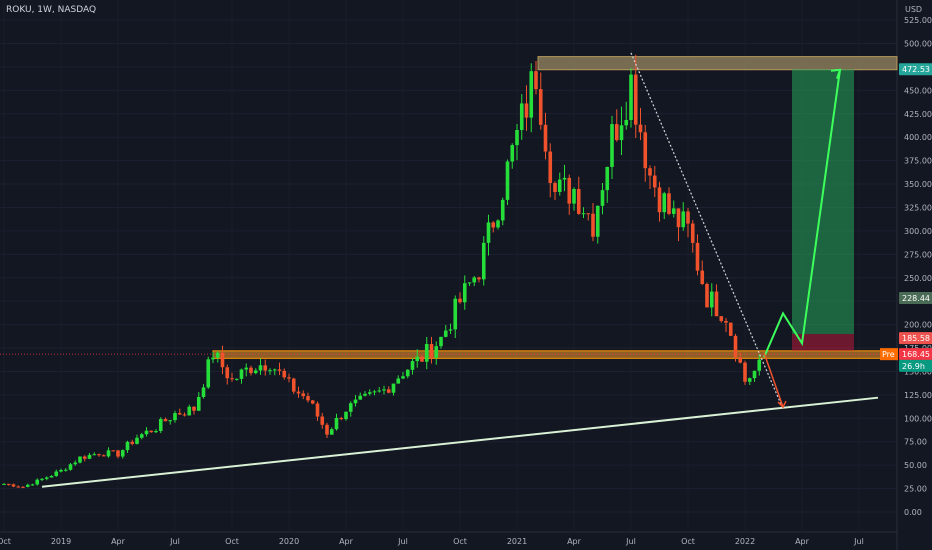  I want to click on support-zone, so click(555, 354).